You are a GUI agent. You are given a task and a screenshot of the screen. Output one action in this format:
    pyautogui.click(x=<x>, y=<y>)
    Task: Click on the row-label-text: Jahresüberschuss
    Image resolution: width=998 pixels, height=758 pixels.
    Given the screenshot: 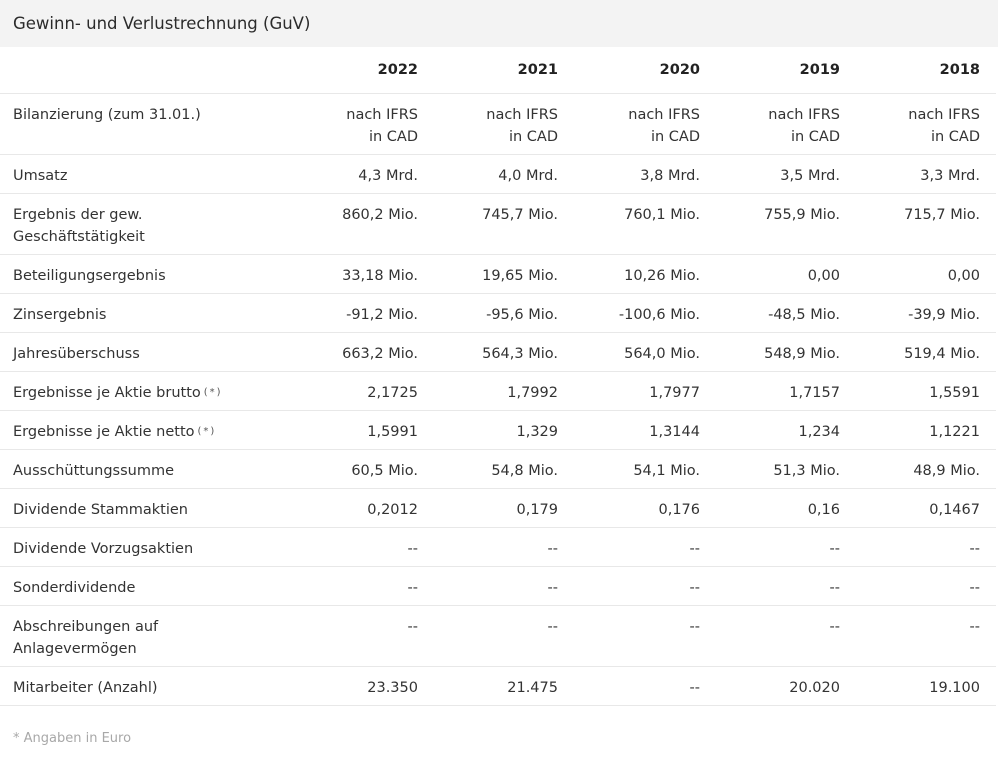 What is the action you would take?
    pyautogui.click(x=76, y=354)
    